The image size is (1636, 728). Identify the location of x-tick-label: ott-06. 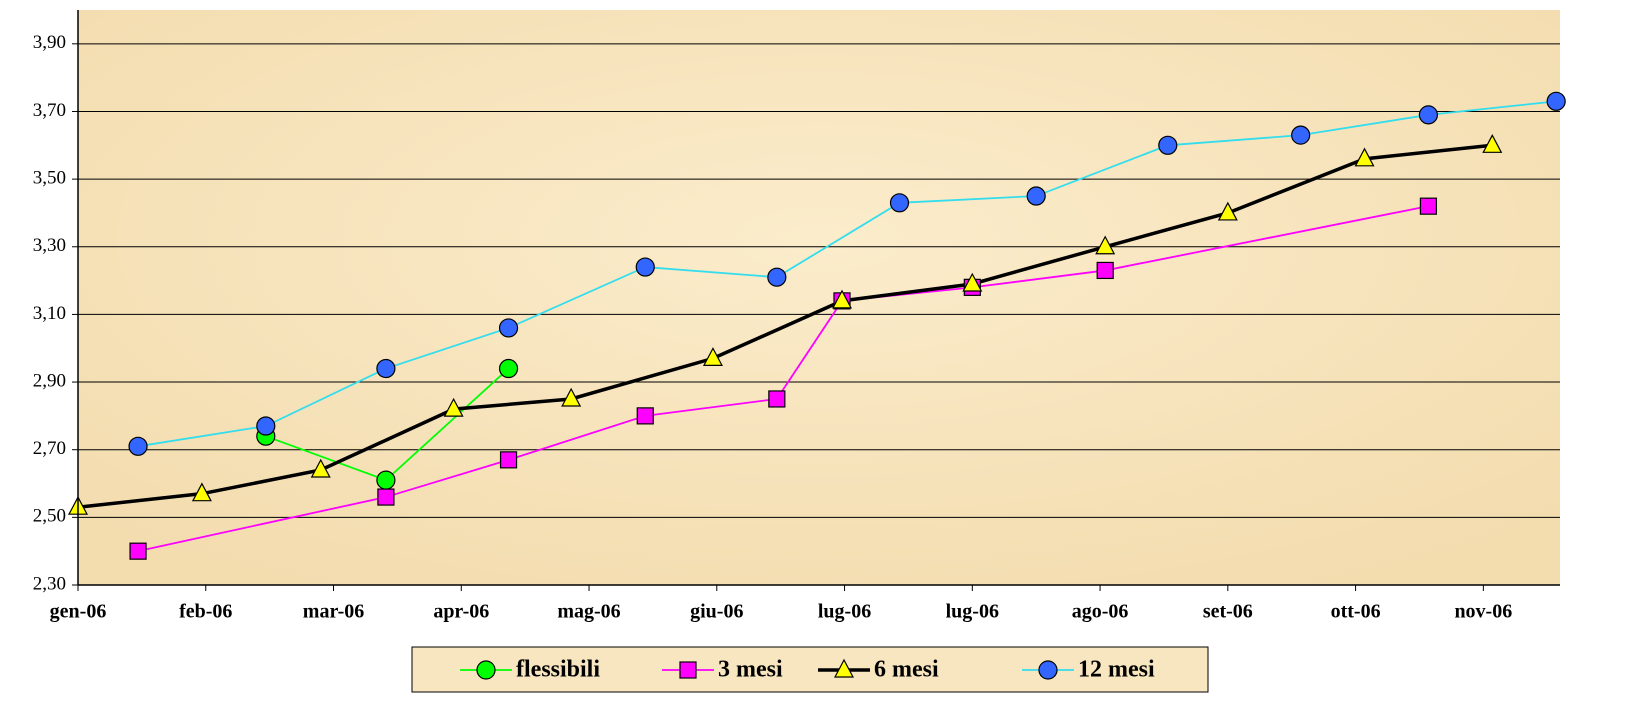
(1356, 612).